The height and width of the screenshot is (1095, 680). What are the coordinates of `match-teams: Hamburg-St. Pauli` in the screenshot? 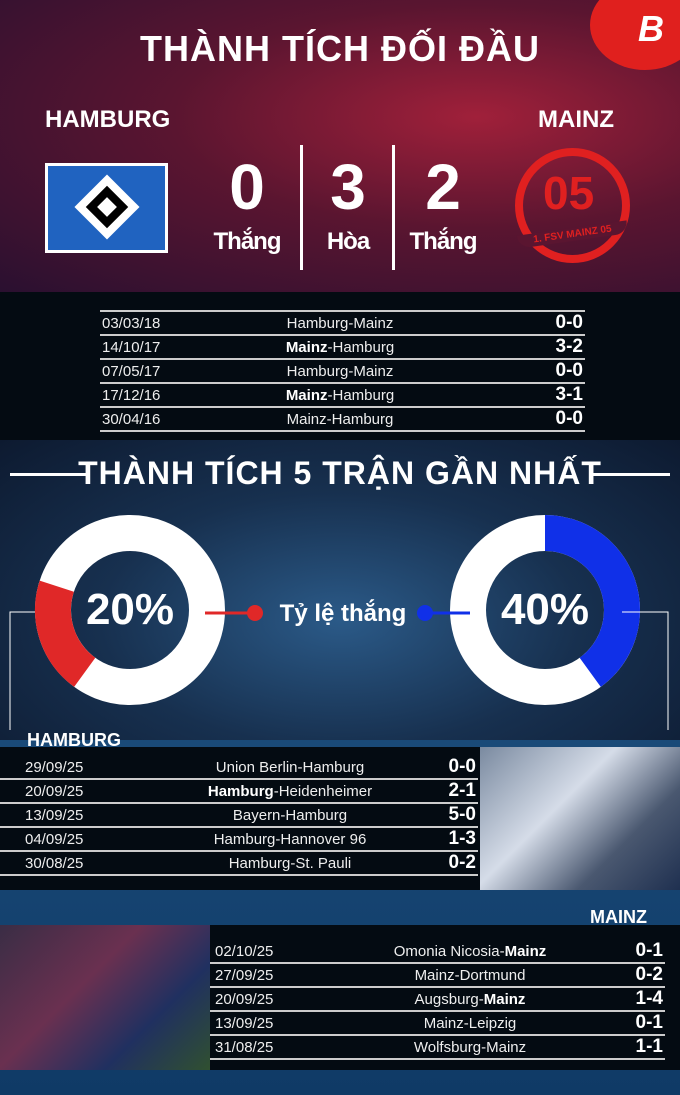 It's located at (290, 863).